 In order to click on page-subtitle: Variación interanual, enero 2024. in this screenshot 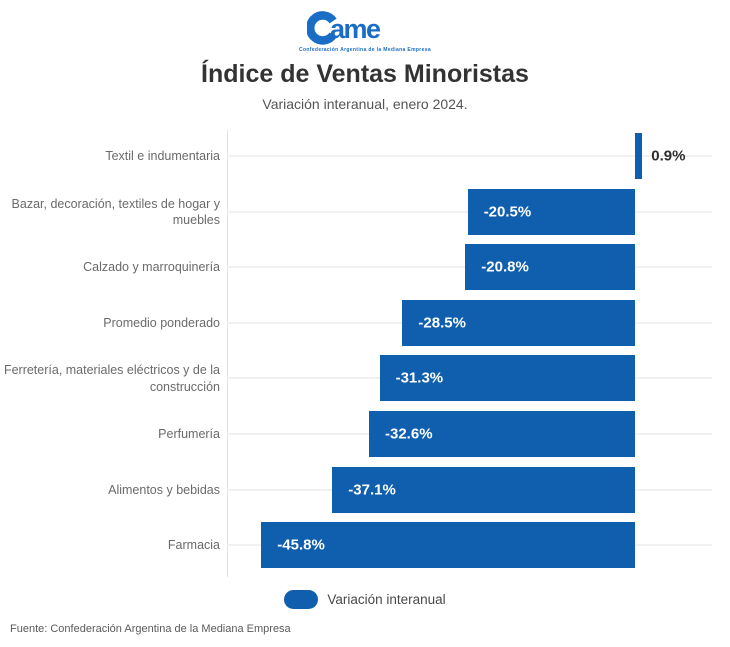, I will do `click(365, 104)`.